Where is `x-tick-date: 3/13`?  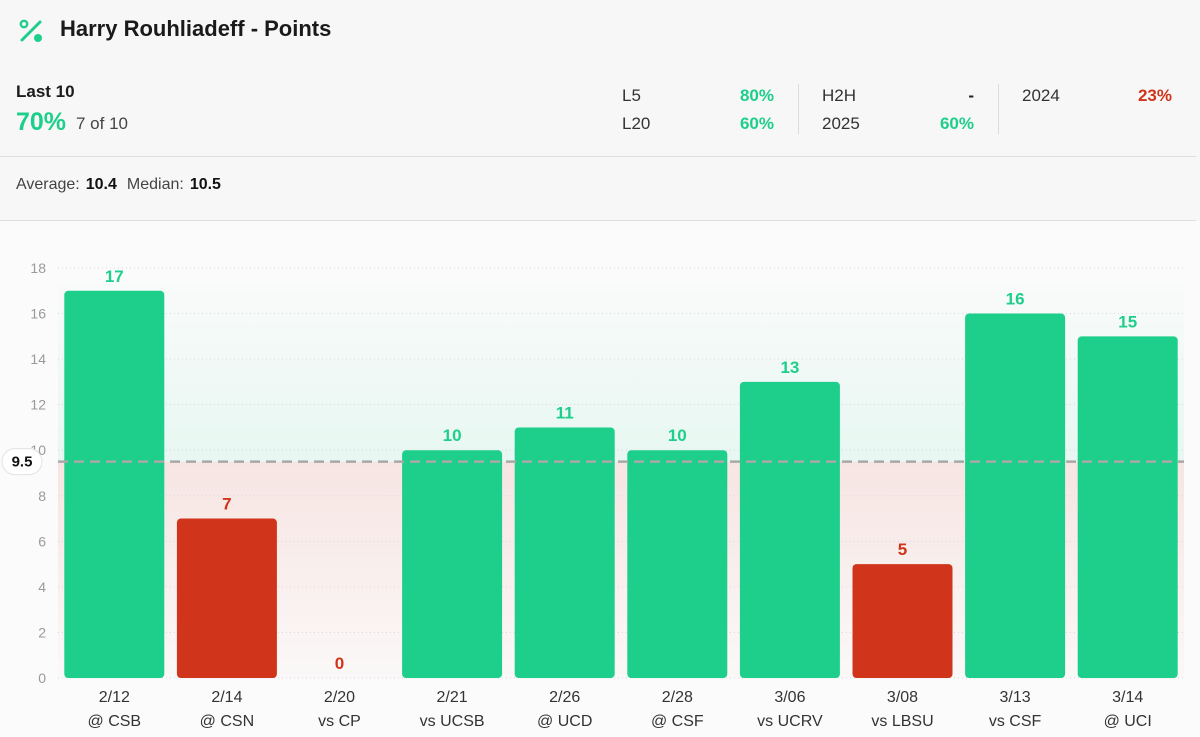
x-tick-date: 3/13 is located at coordinates (1015, 697).